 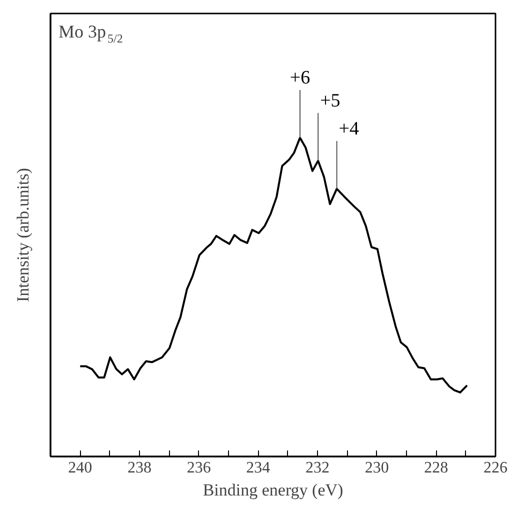 What do you see at coordinates (23, 235) in the screenshot?
I see `y-axis-title: Intensity (arb.units)` at bounding box center [23, 235].